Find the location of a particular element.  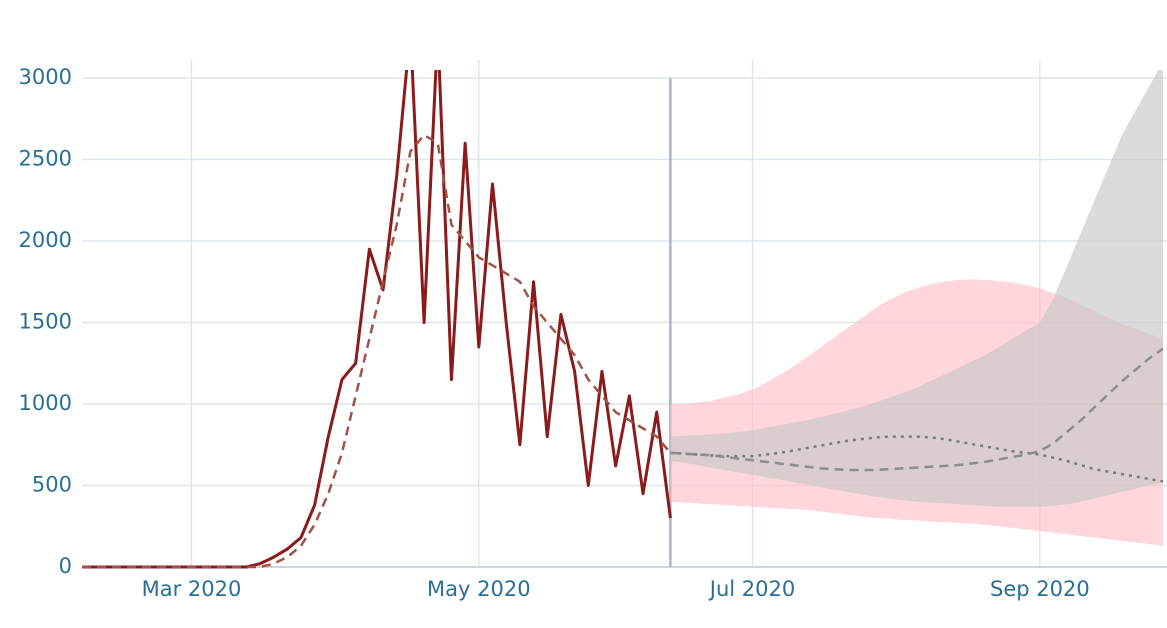

y-tick-label: 500 is located at coordinates (52, 485).